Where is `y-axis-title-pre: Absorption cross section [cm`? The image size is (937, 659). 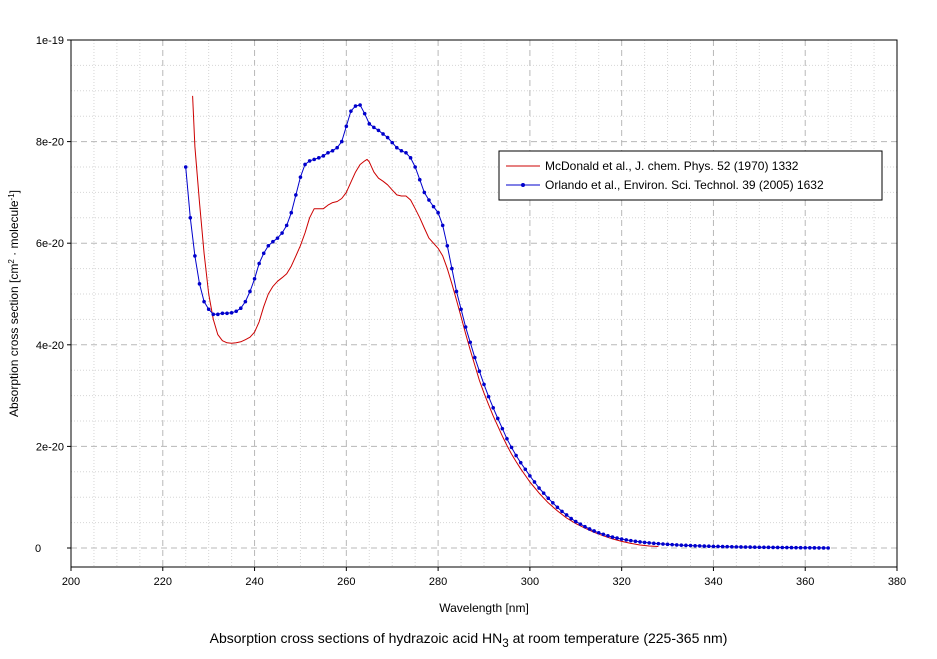 y-axis-title-pre: Absorption cross section [cm is located at coordinates (14, 340).